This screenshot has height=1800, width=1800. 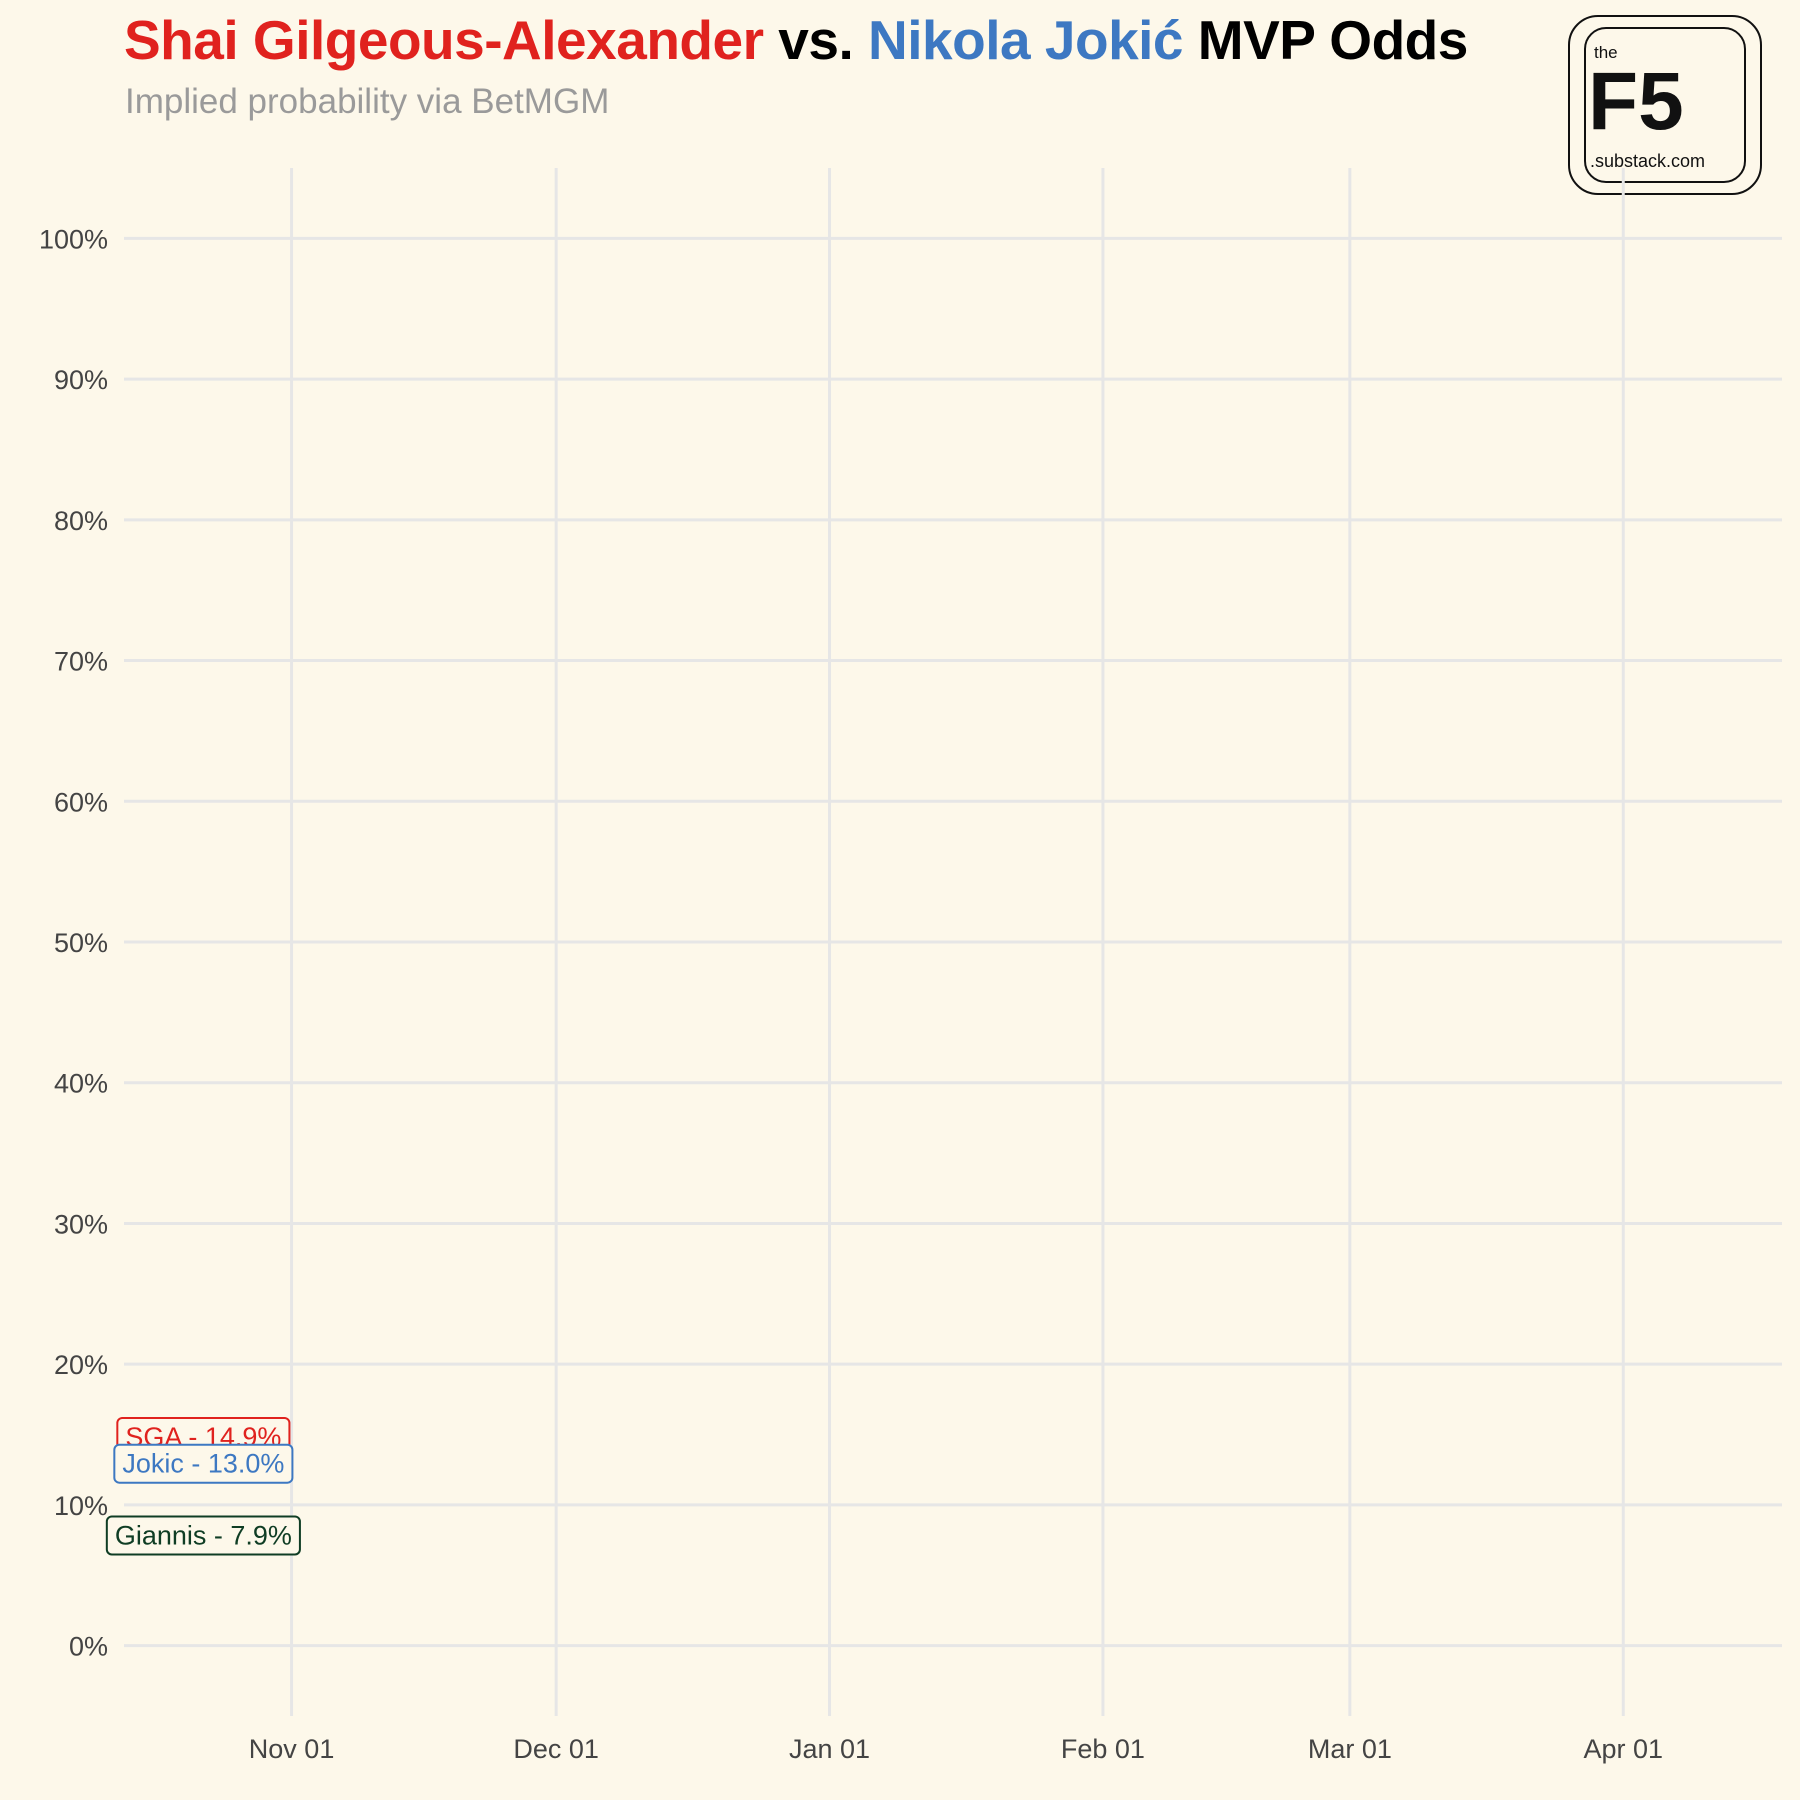 I want to click on x-tick-label: Dec 01, so click(x=556, y=1749).